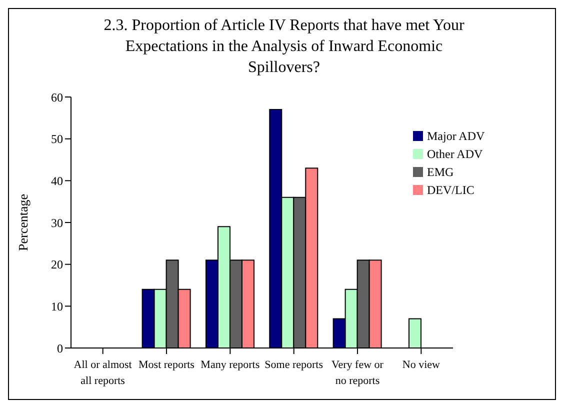 The width and height of the screenshot is (562, 406). Describe the element at coordinates (57, 265) in the screenshot. I see `y-tick-label: 20` at that location.